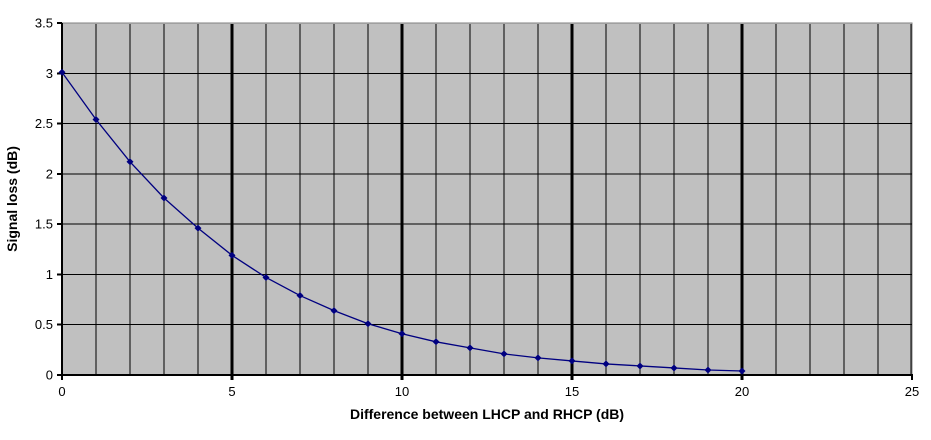  I want to click on y-tick-label: 0.5, so click(44, 324).